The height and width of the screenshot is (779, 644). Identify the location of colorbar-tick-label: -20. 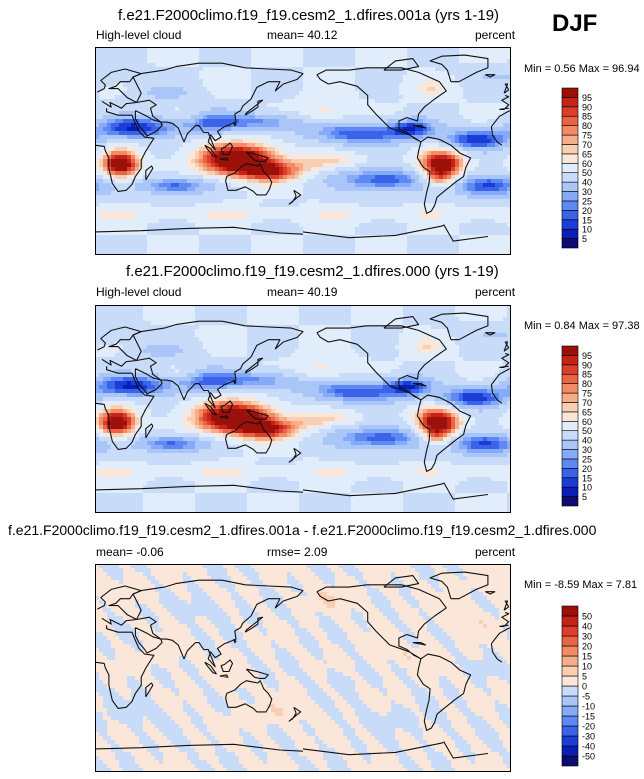
(588, 727).